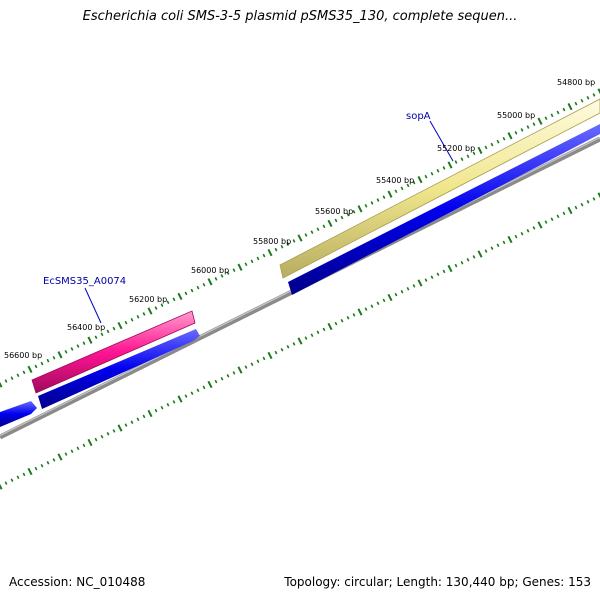 This screenshot has width=600, height=600. Describe the element at coordinates (444, 209) in the screenshot. I see `cds-arrow-sopA` at that location.